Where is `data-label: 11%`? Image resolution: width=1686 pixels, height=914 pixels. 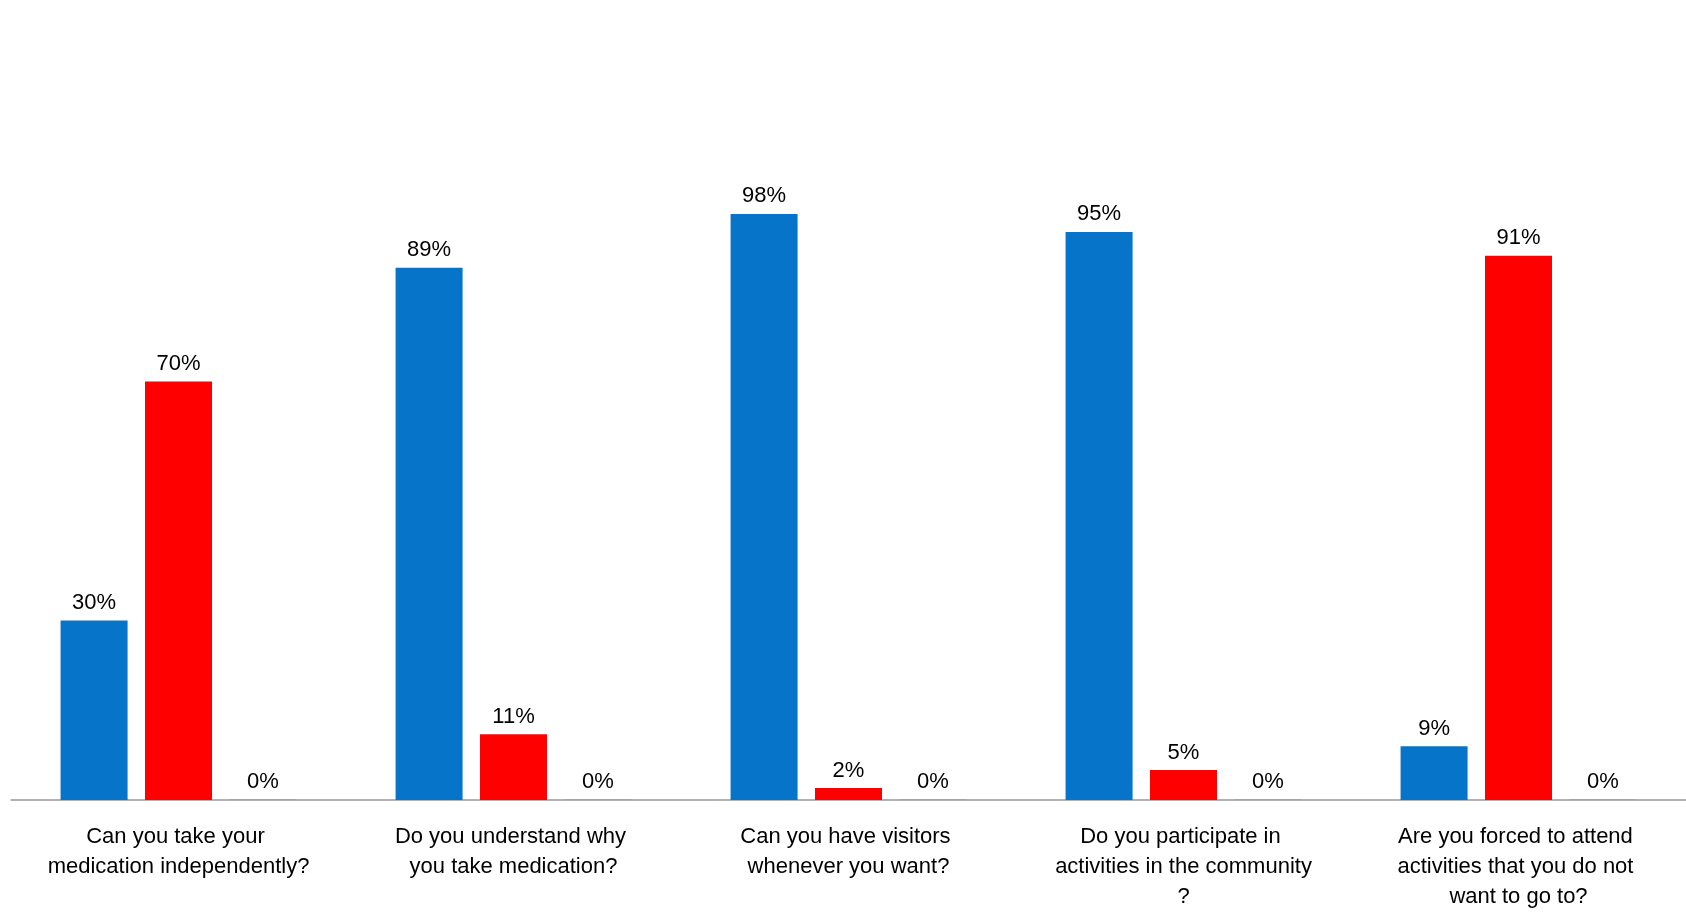 data-label: 11% is located at coordinates (513, 715).